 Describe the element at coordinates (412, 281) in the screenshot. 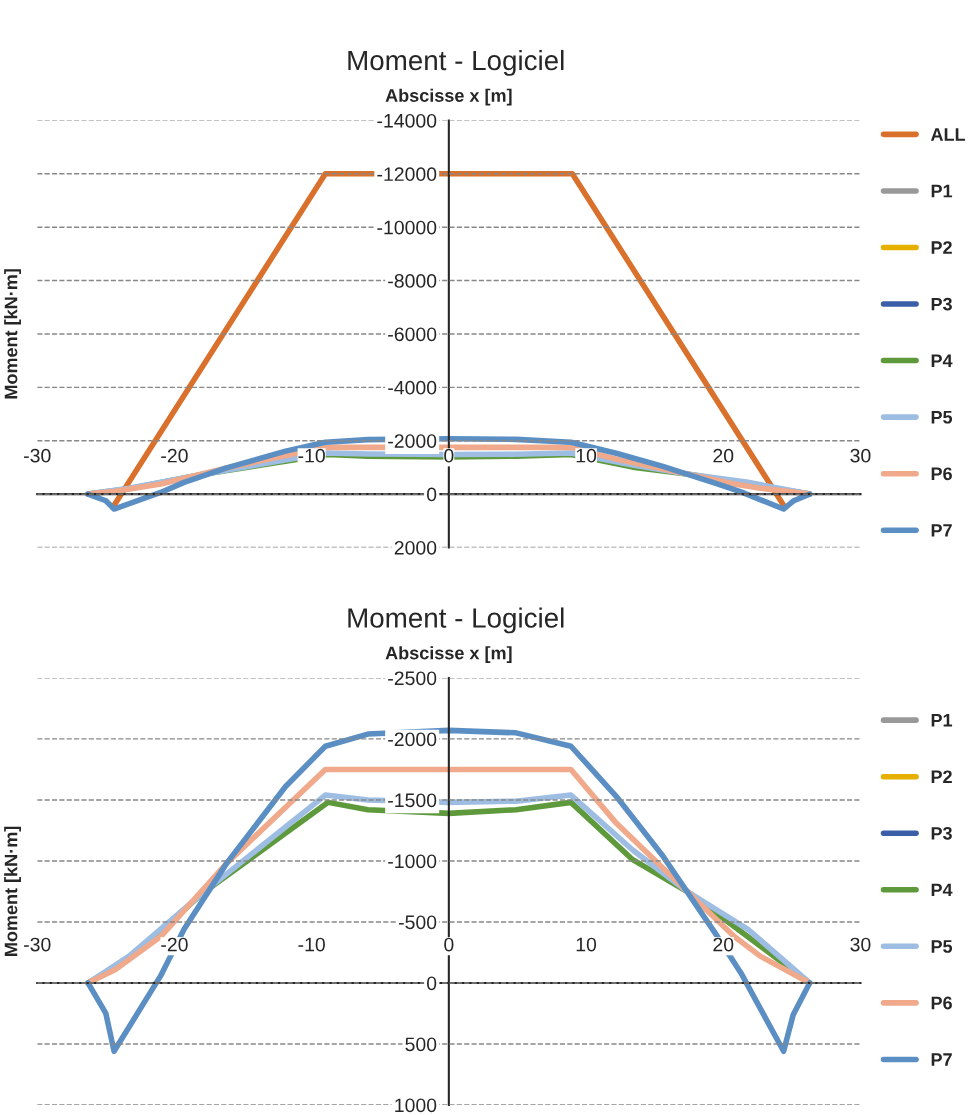

I see `y-tick-label: -8000` at that location.